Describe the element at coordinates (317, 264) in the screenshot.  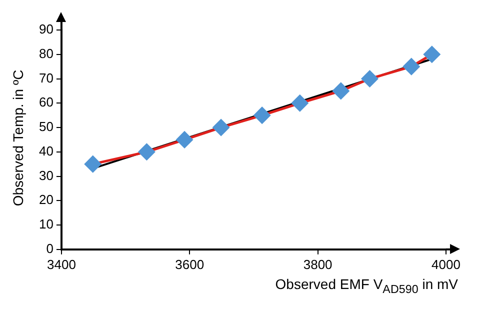
I see `x-tick-label: 3800` at that location.